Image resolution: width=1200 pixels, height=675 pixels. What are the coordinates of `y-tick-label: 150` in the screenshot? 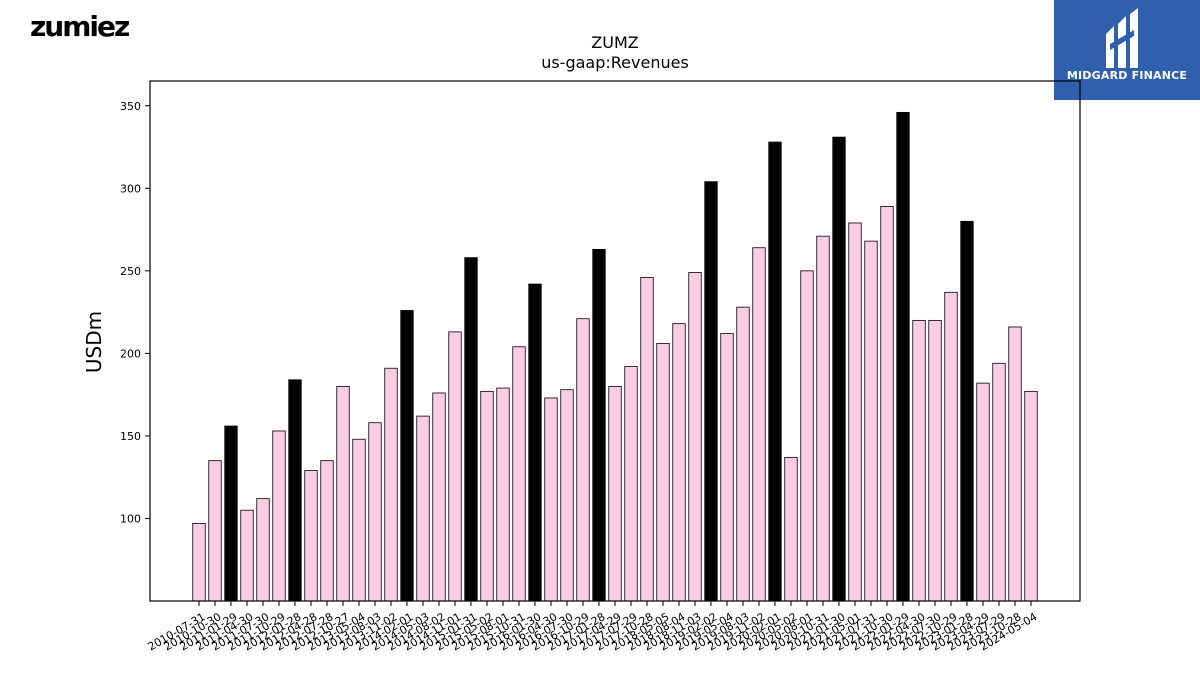 It's located at (130, 436).